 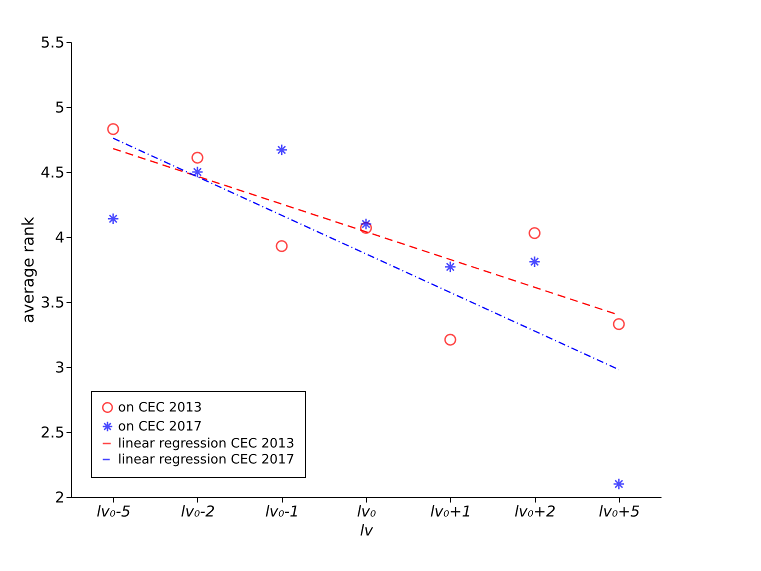 What do you see at coordinates (282, 511) in the screenshot?
I see `x-tick-label: lv₀-1` at bounding box center [282, 511].